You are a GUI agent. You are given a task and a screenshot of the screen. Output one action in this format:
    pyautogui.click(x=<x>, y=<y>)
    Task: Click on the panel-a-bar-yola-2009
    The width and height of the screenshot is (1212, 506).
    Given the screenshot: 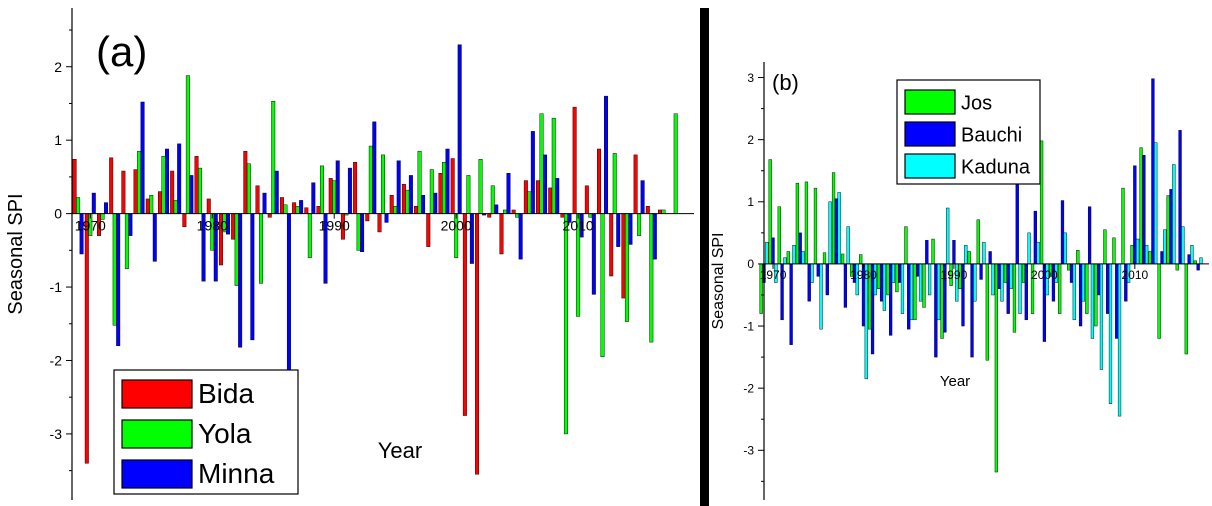 What is the action you would take?
    pyautogui.click(x=565, y=324)
    